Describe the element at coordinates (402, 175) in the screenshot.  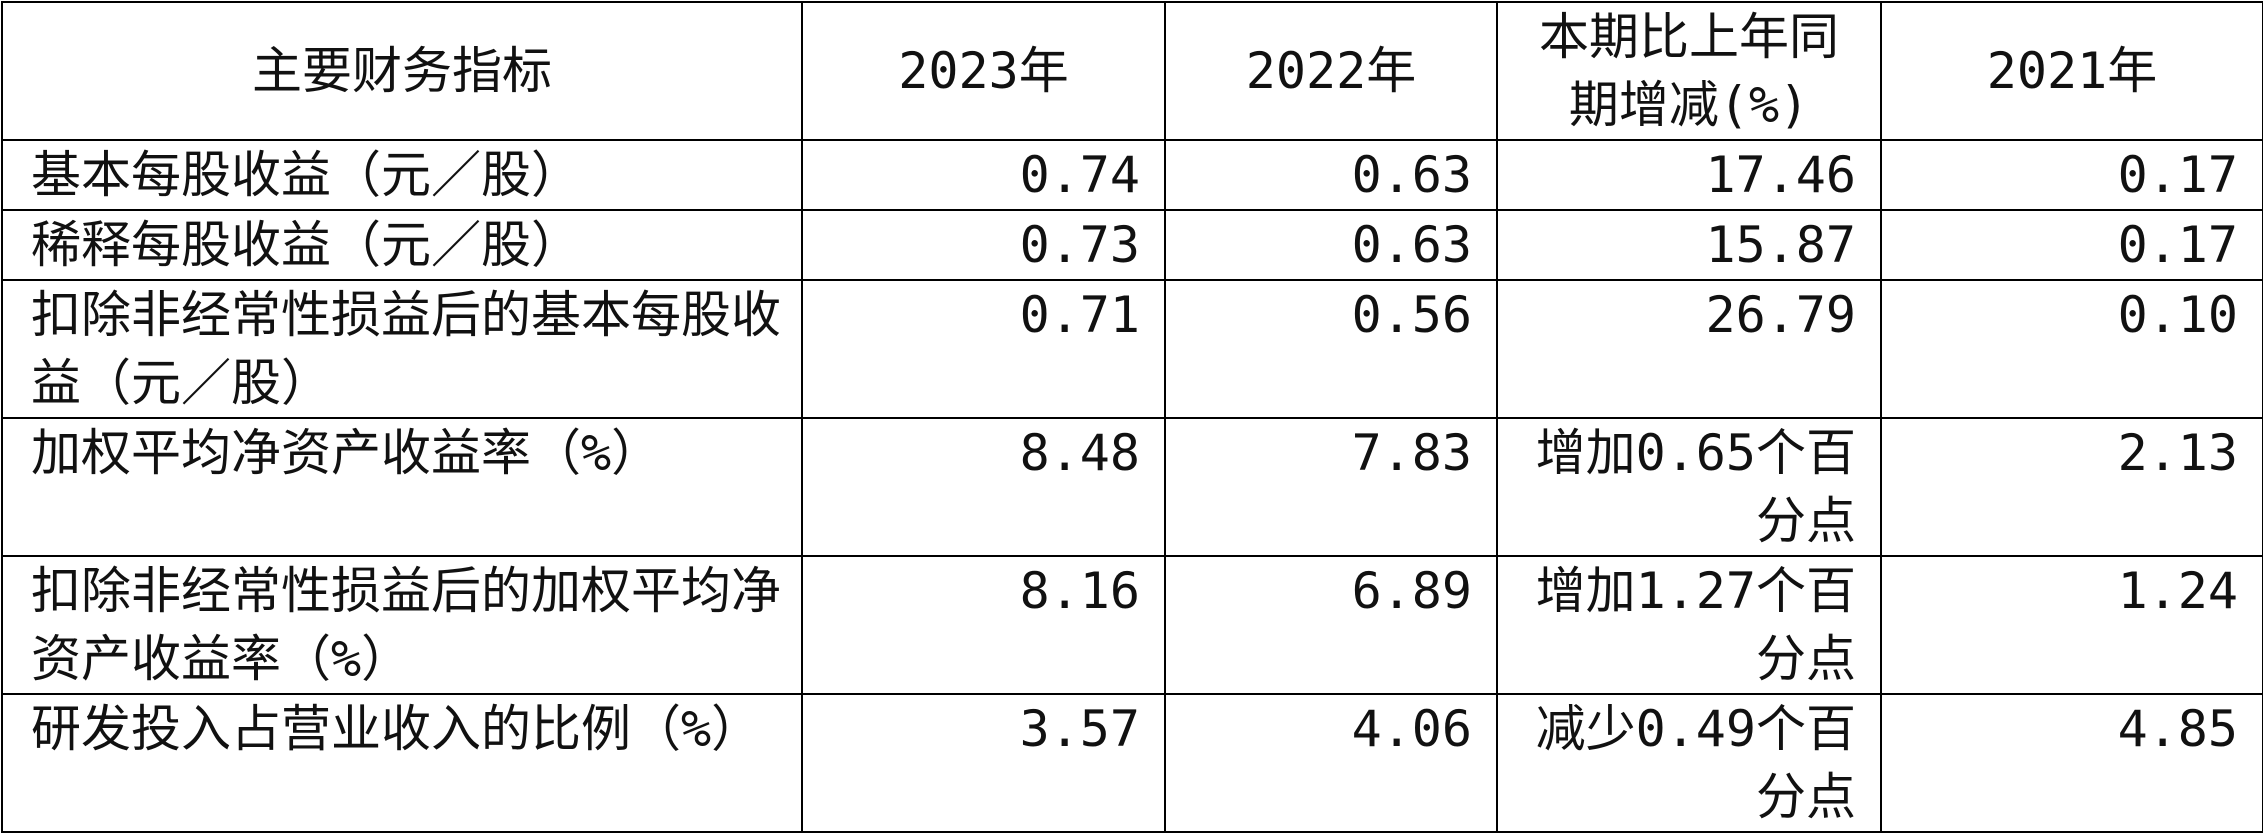
I see `row-label: 基本每股收益（元／股）` at that location.